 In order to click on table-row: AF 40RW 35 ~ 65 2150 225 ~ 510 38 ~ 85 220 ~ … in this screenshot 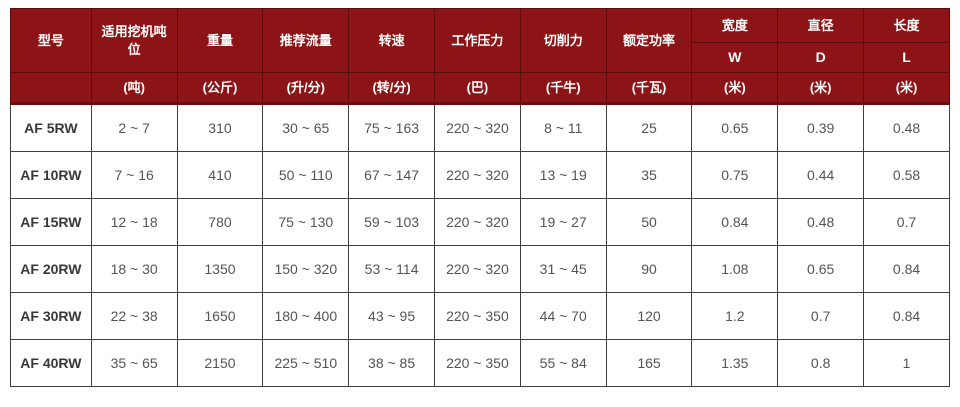, I will do `click(480, 363)`.